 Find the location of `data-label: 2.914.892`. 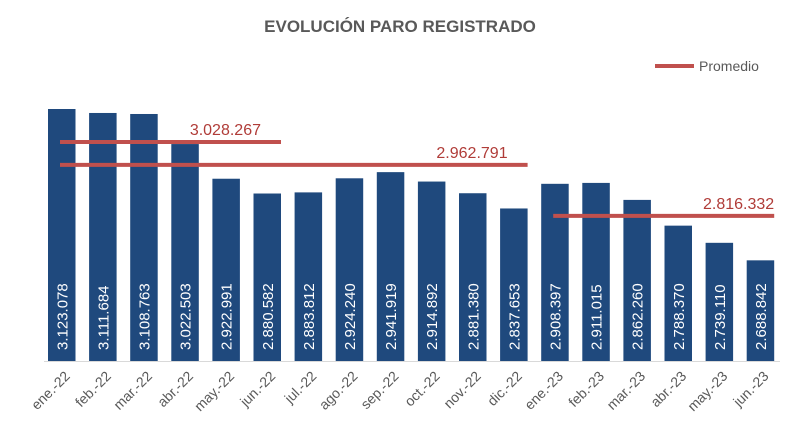

data-label: 2.914.892 is located at coordinates (432, 316).